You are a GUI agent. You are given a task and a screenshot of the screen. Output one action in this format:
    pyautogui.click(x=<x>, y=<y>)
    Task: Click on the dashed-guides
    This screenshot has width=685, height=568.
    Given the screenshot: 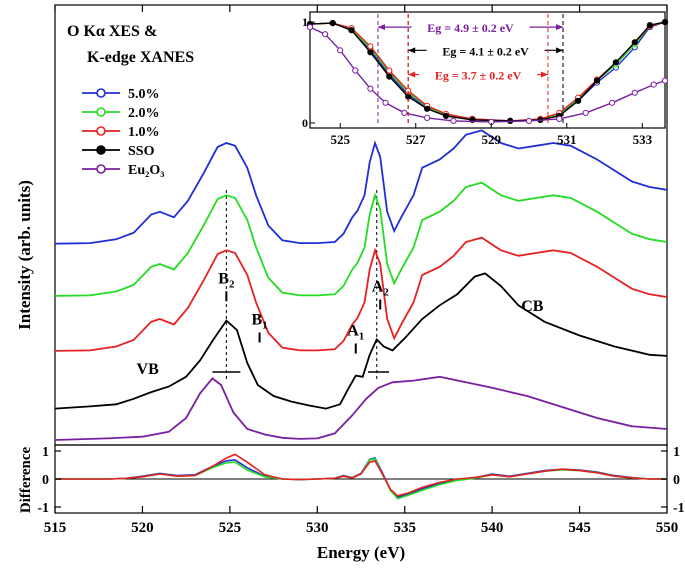 What is the action you would take?
    pyautogui.click(x=300, y=286)
    